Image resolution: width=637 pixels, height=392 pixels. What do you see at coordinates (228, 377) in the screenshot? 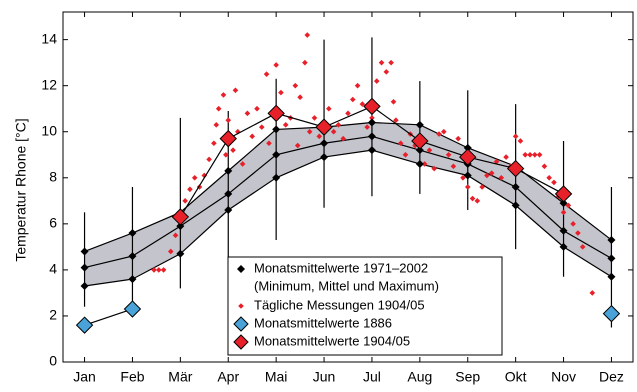
I see `x-tick-label: Apr` at bounding box center [228, 377].